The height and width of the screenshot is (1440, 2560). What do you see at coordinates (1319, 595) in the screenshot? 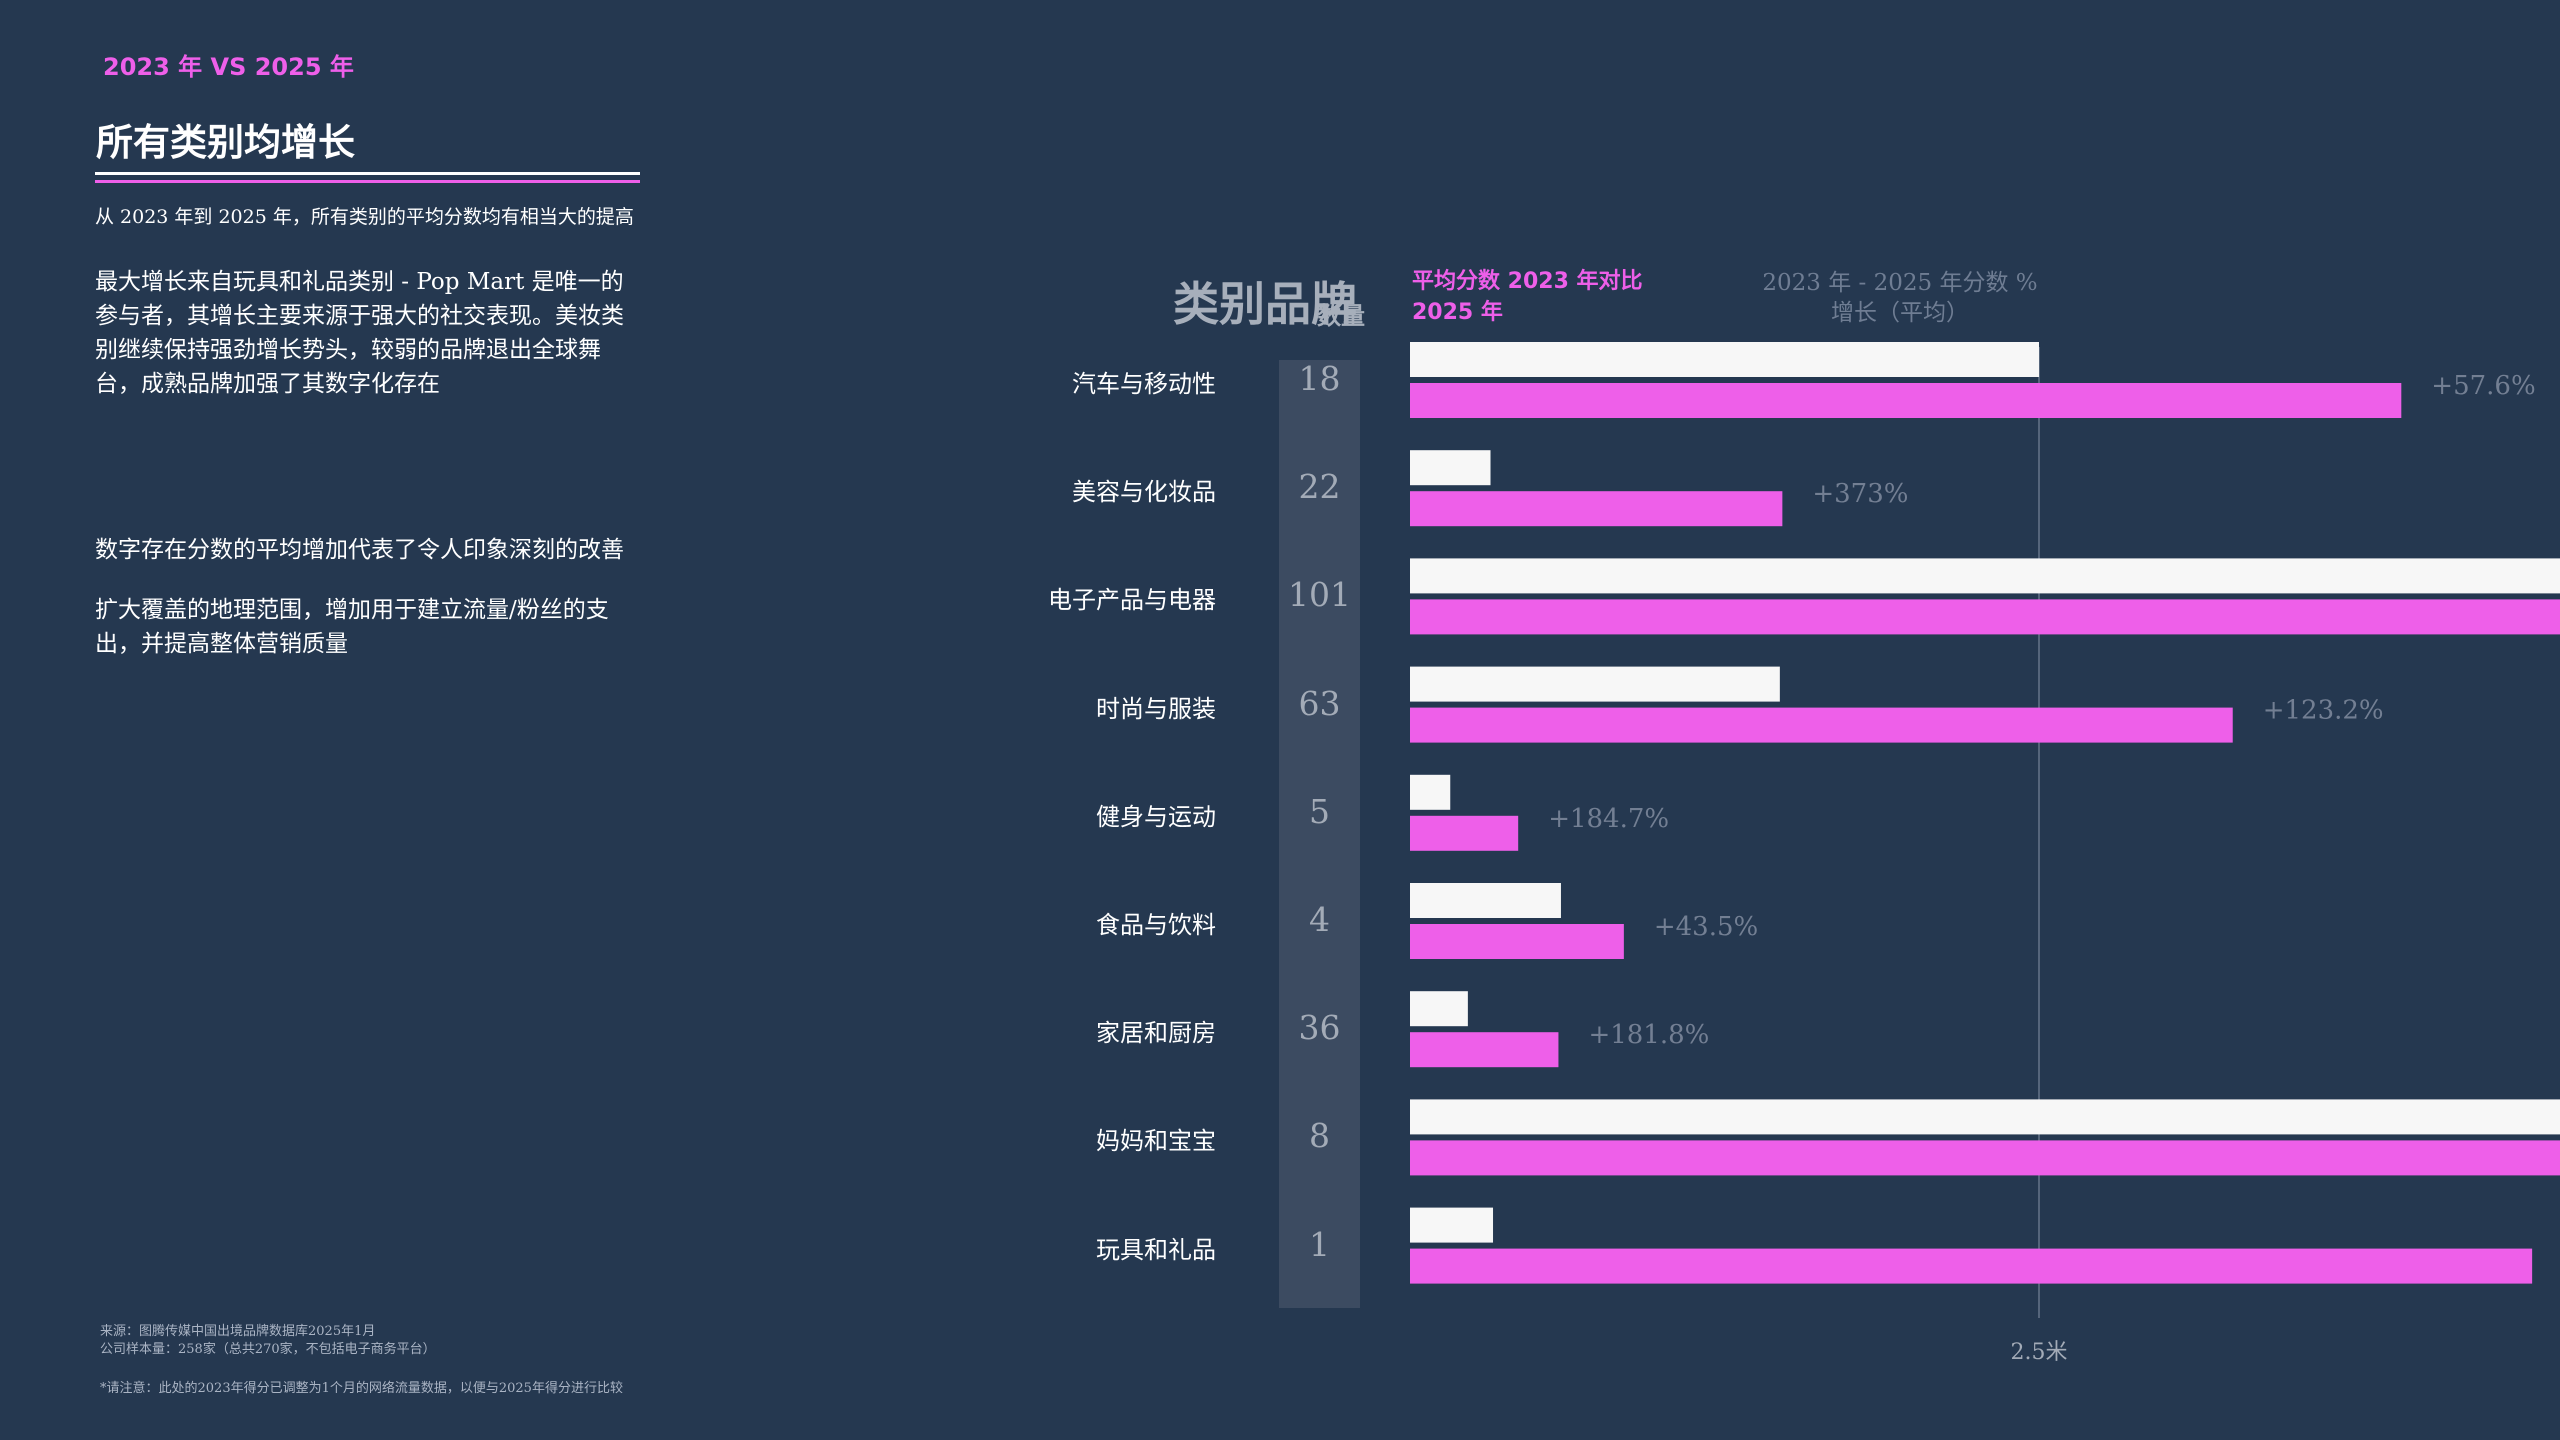
I see `brand-count: 101` at bounding box center [1319, 595].